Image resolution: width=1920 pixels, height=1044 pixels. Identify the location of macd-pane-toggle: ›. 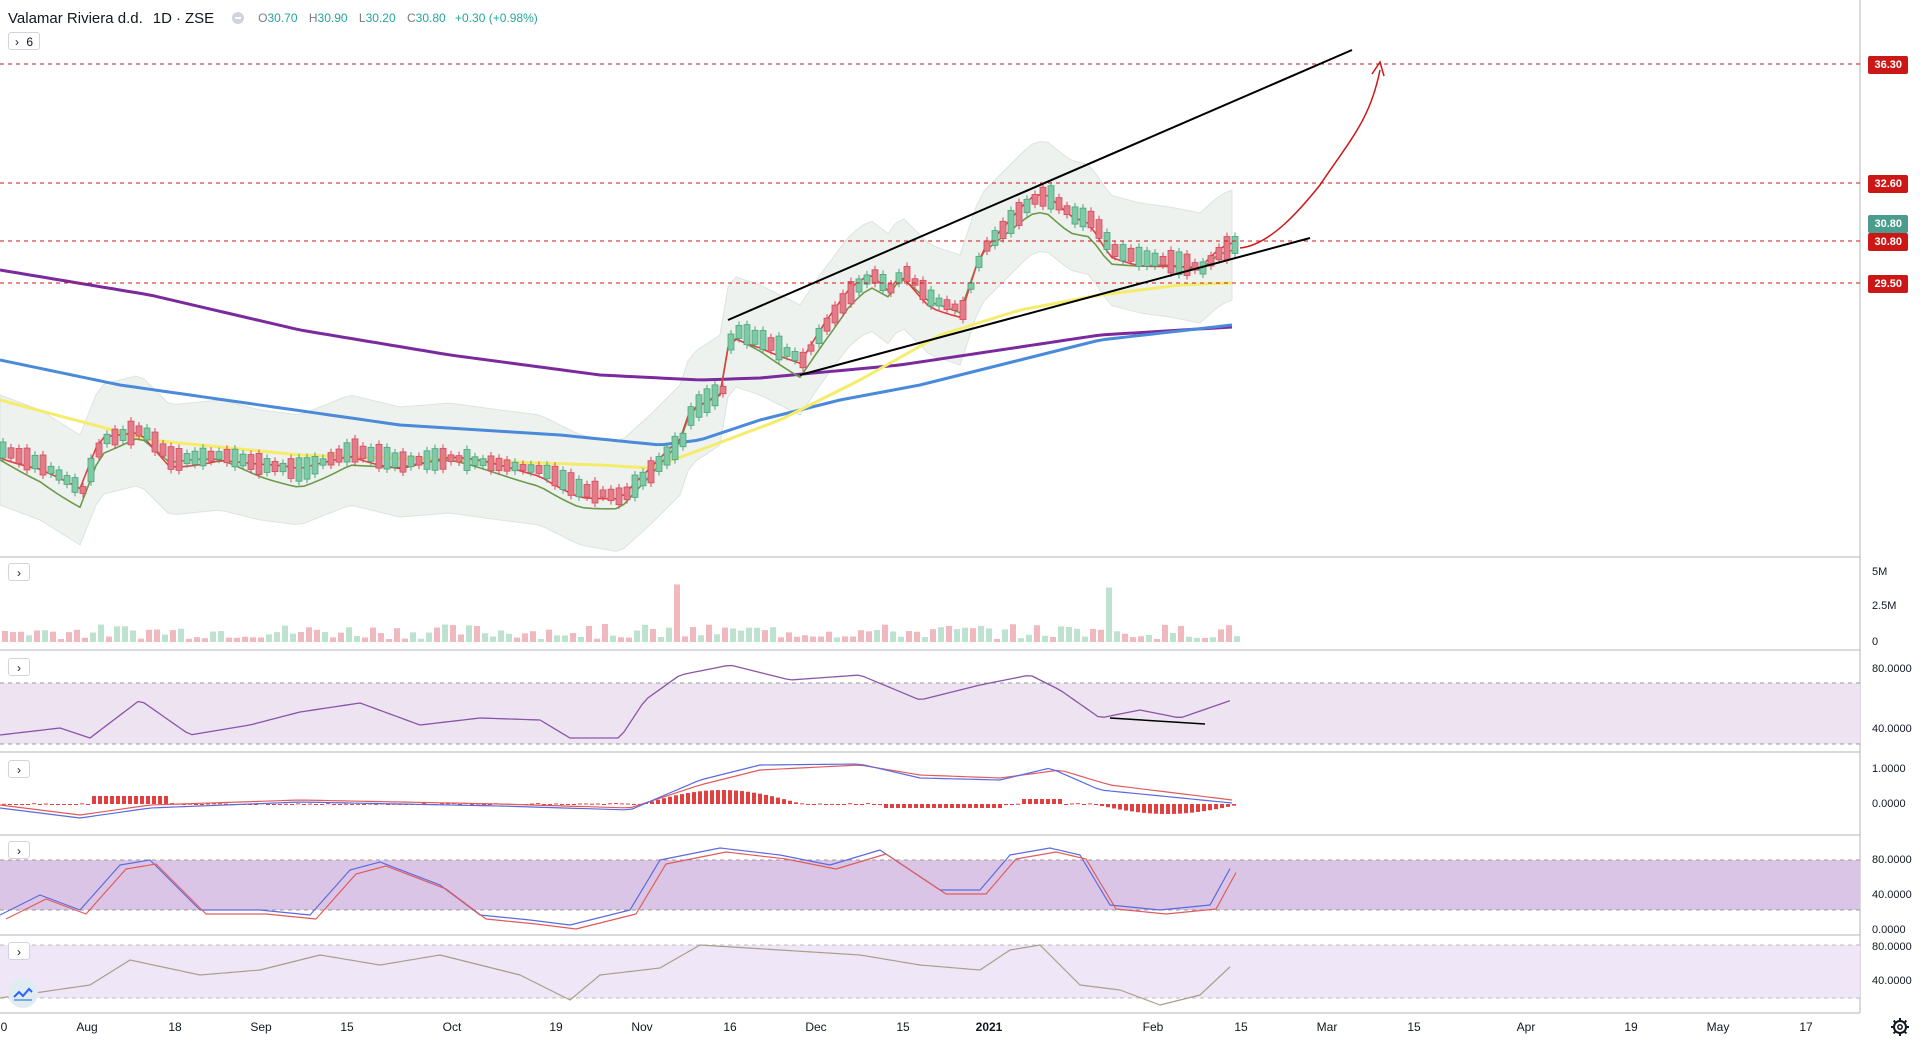
(19, 769).